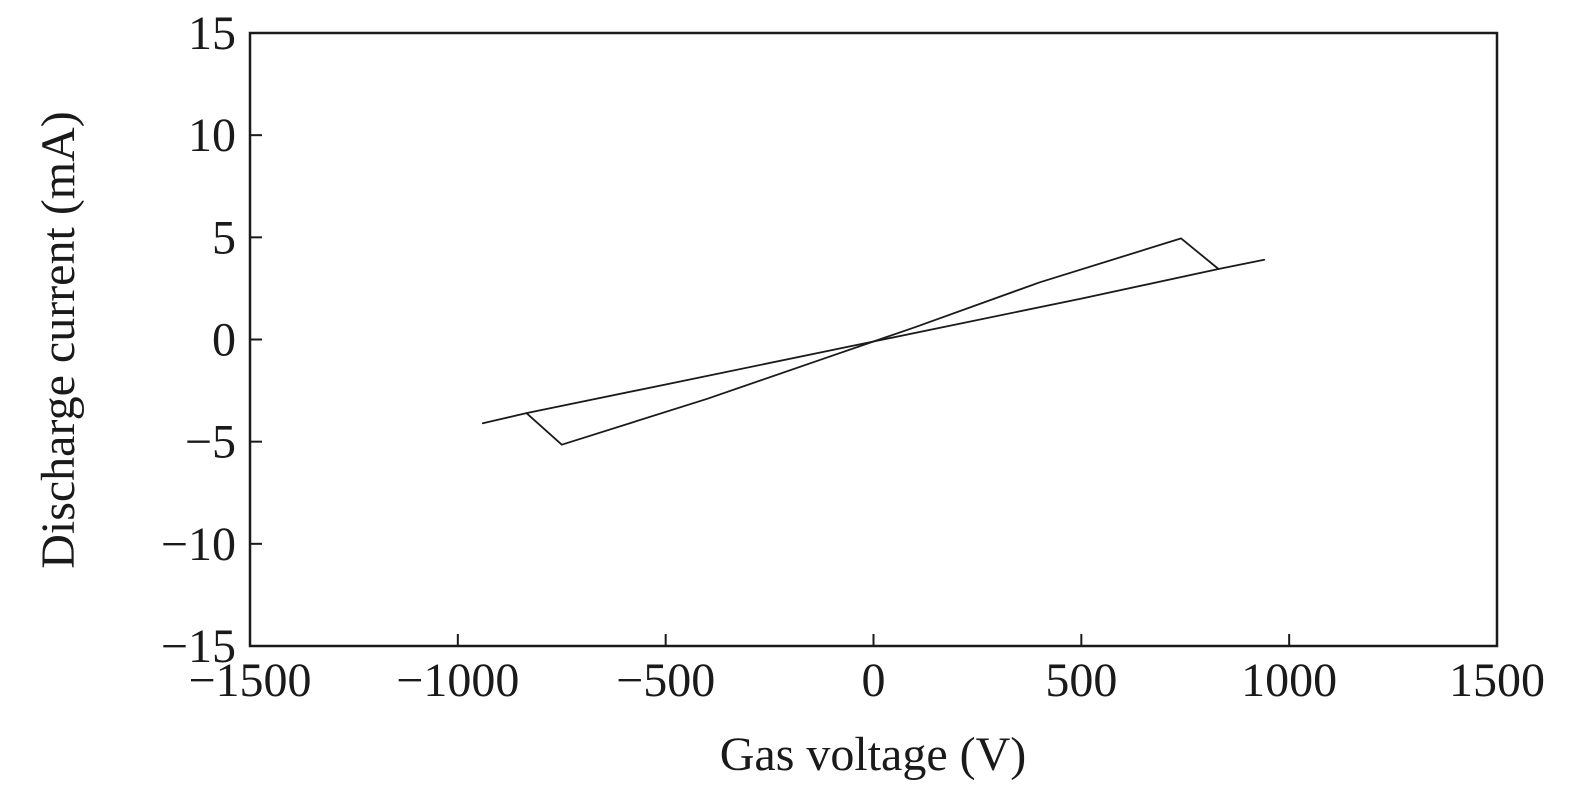 The width and height of the screenshot is (1575, 791). What do you see at coordinates (1289, 680) in the screenshot?
I see `x-tick-label: 1000` at bounding box center [1289, 680].